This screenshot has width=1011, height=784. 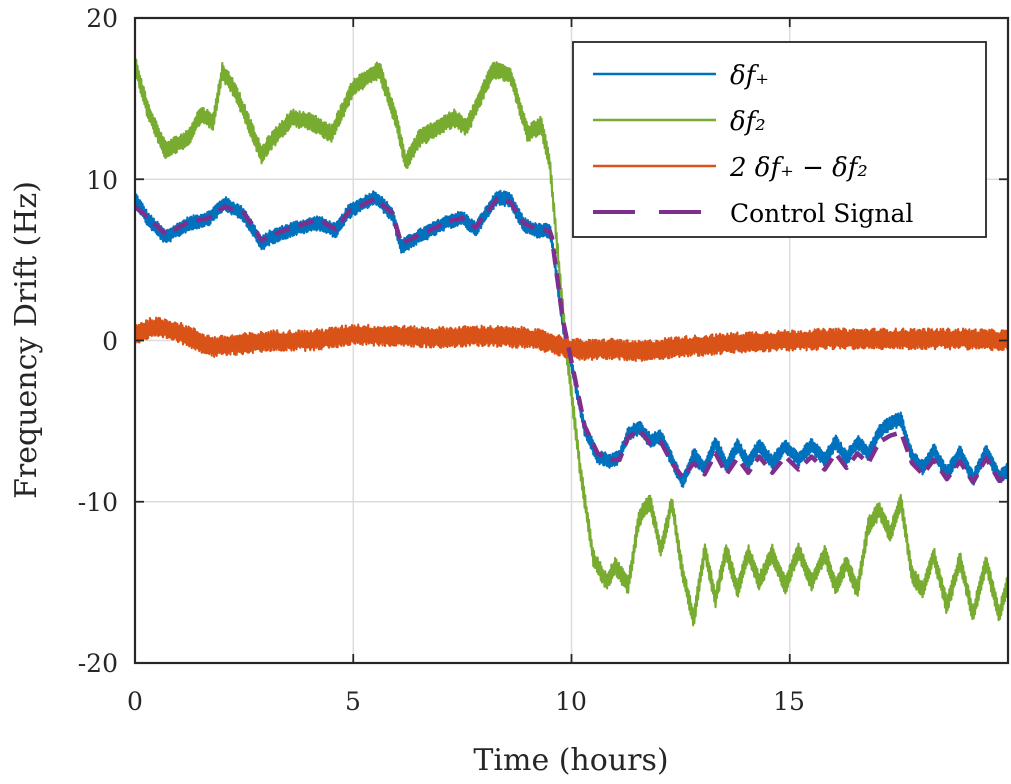 What do you see at coordinates (353, 701) in the screenshot?
I see `x-tick-label: 5` at bounding box center [353, 701].